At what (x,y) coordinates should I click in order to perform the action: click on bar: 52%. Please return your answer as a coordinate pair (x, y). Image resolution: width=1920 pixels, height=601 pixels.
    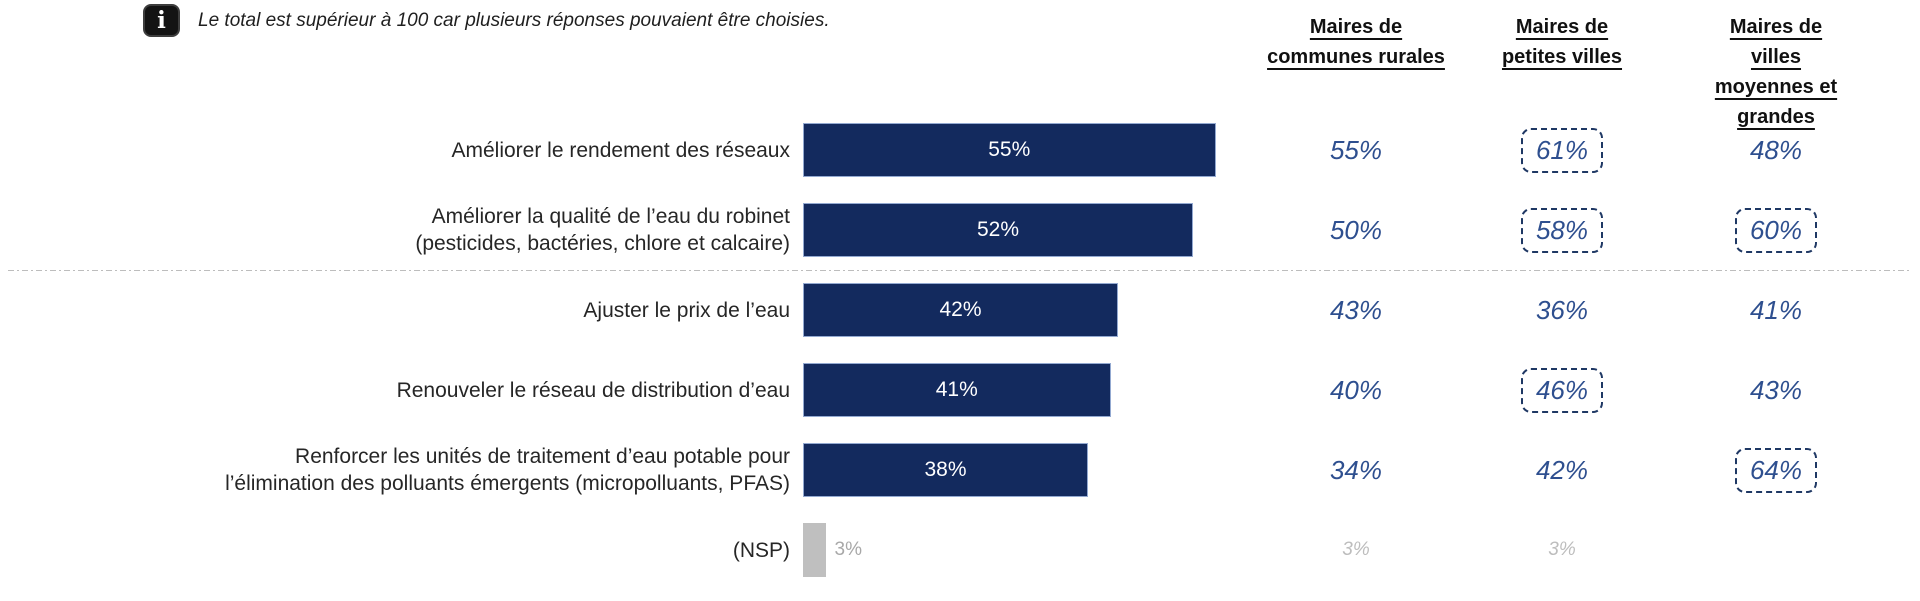
    Looking at the image, I should click on (998, 230).